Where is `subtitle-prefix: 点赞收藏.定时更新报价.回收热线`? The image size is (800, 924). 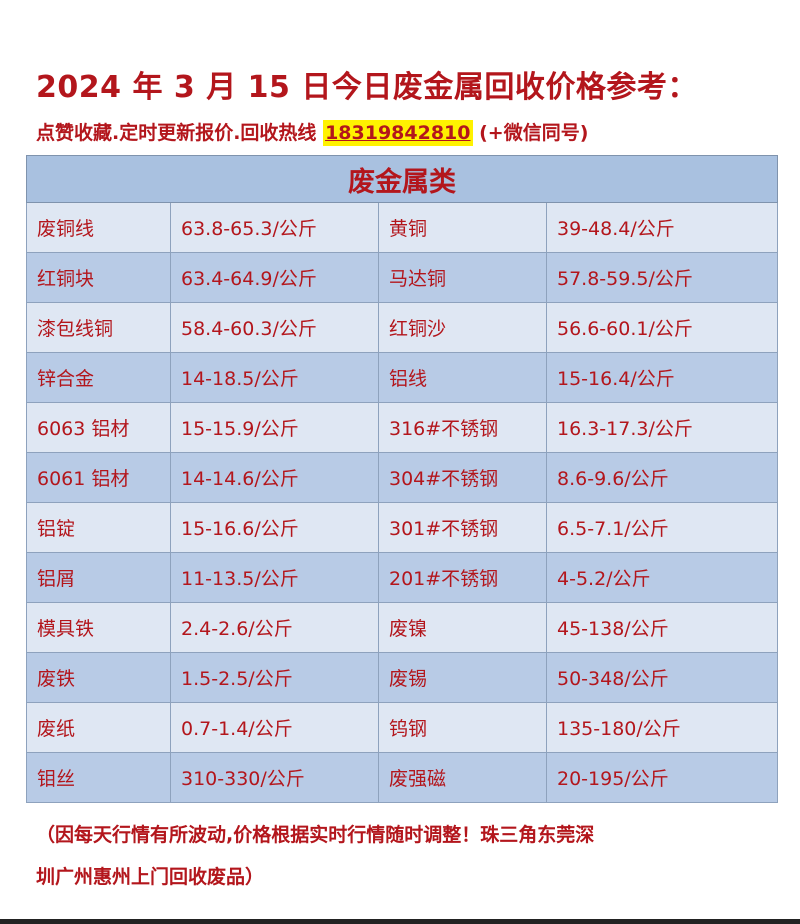
subtitle-prefix: 点赞收藏.定时更新报价.回收热线 is located at coordinates (180, 133).